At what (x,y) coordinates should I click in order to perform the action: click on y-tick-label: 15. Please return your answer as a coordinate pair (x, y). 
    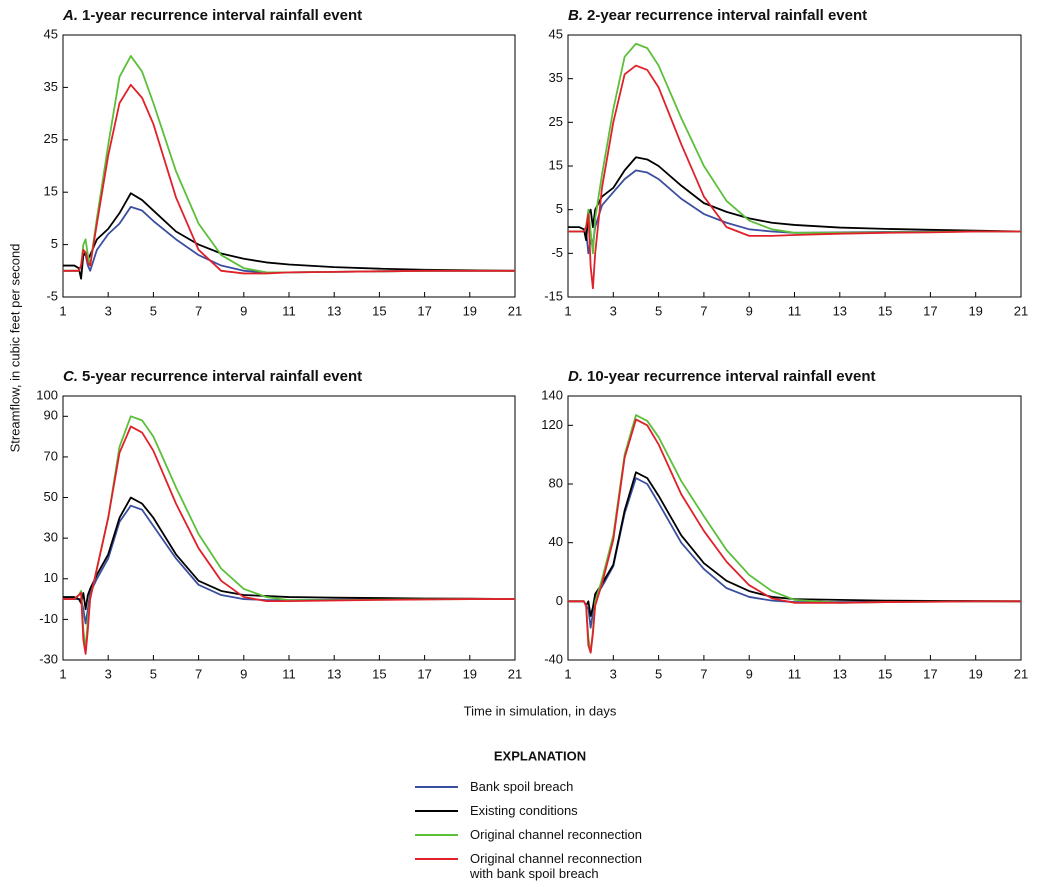
    Looking at the image, I should click on (51, 191).